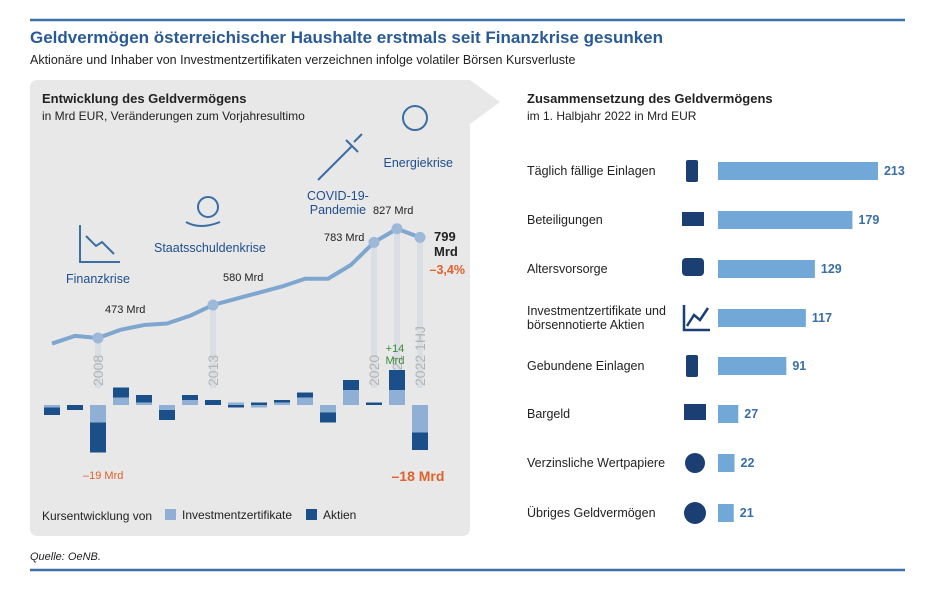  Describe the element at coordinates (395, 355) in the screenshot. I see `annotation: +14 Mrd` at that location.